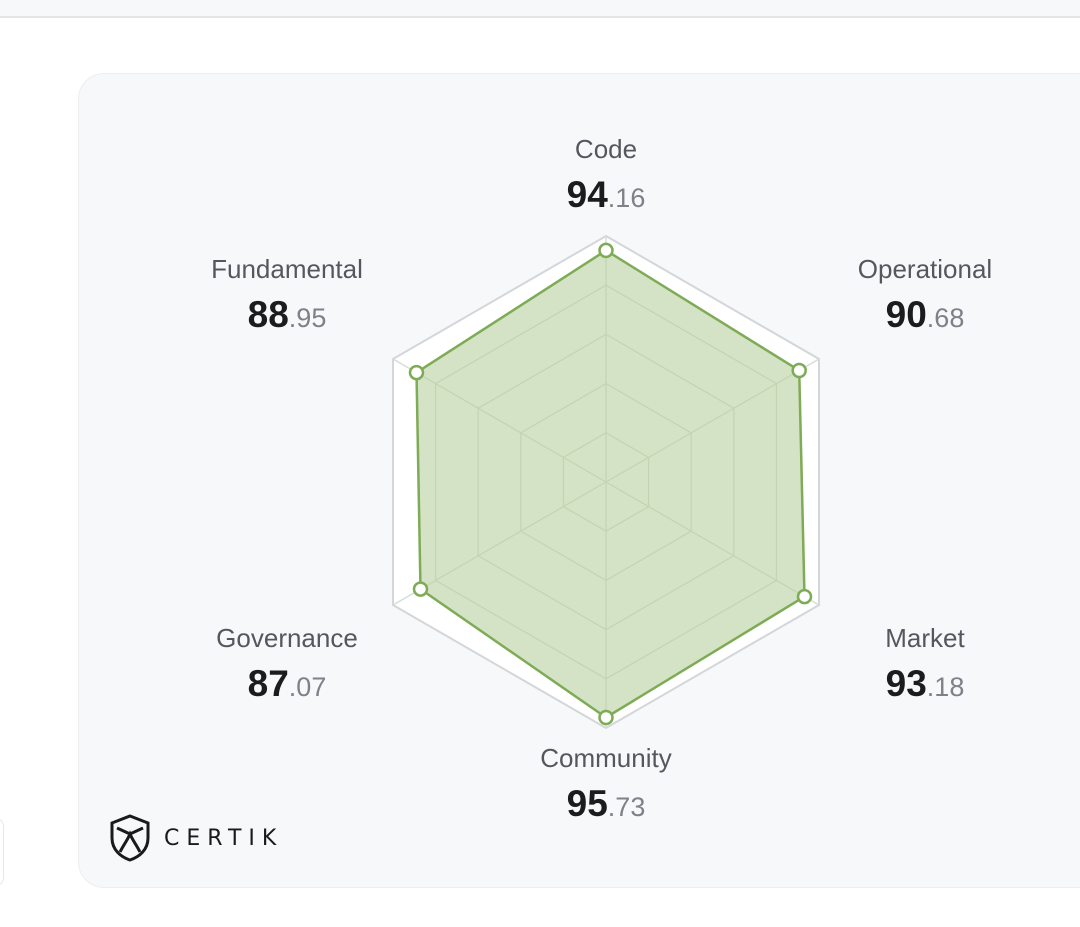 The height and width of the screenshot is (927, 1080). Describe the element at coordinates (925, 683) in the screenshot. I see `score-market: 93.18` at that location.